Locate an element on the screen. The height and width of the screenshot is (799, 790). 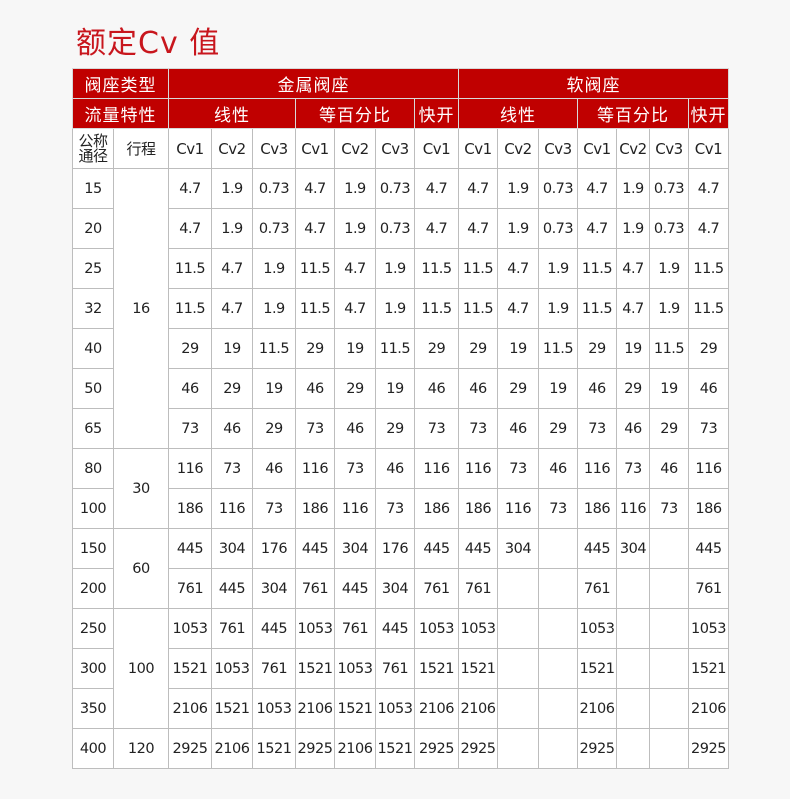
stroke-cell: 30 is located at coordinates (141, 488).